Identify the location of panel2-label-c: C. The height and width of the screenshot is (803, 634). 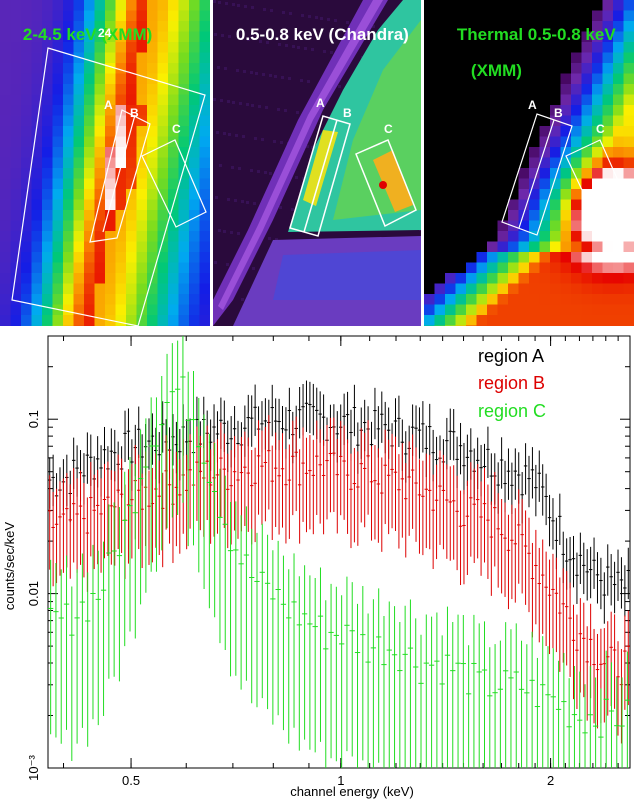
(388, 129).